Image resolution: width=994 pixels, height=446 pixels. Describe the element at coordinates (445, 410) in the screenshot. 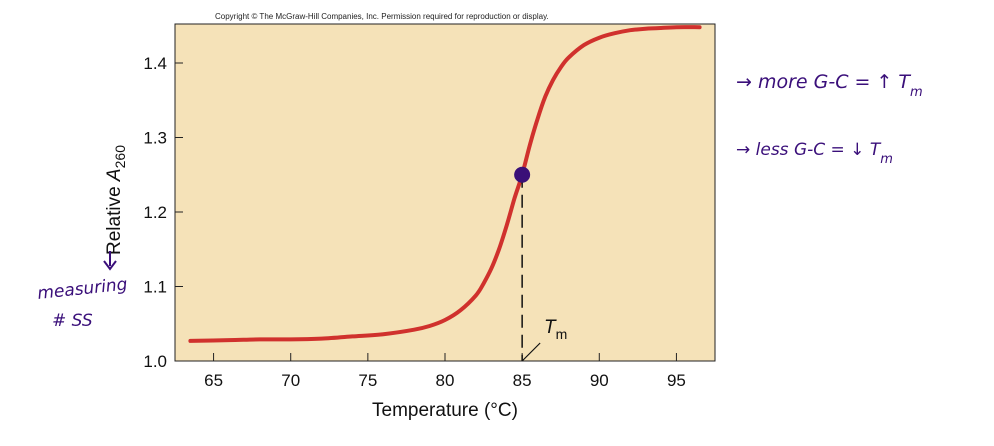

I see `x-axis-title: Temperature (°C)` at that location.